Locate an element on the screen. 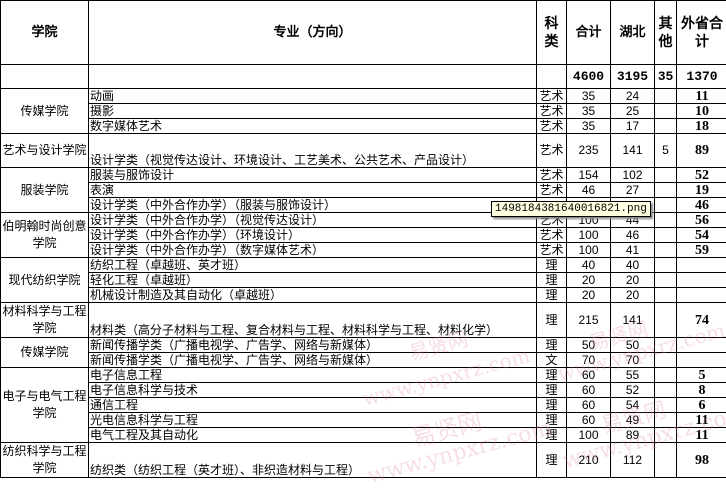 The height and width of the screenshot is (496, 726). major-cell: 机械设计制造及其自动化（卓越班） is located at coordinates (312, 295).